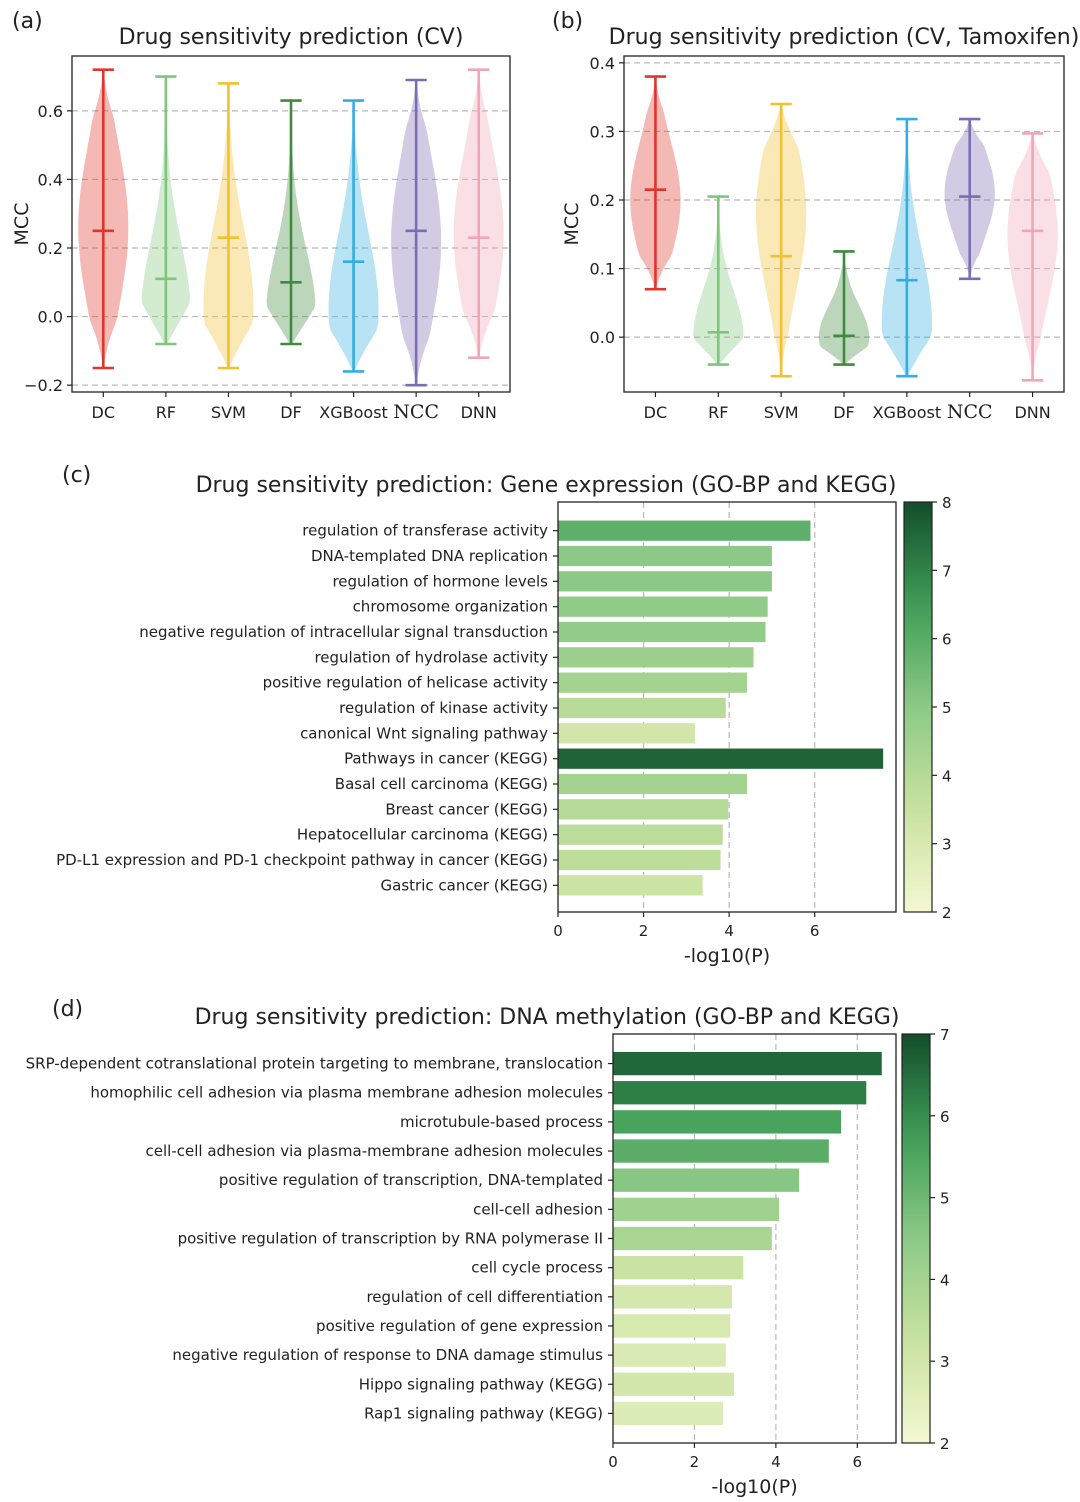  Describe the element at coordinates (613, 1462) in the screenshot. I see `x-tick-label: 0` at that location.